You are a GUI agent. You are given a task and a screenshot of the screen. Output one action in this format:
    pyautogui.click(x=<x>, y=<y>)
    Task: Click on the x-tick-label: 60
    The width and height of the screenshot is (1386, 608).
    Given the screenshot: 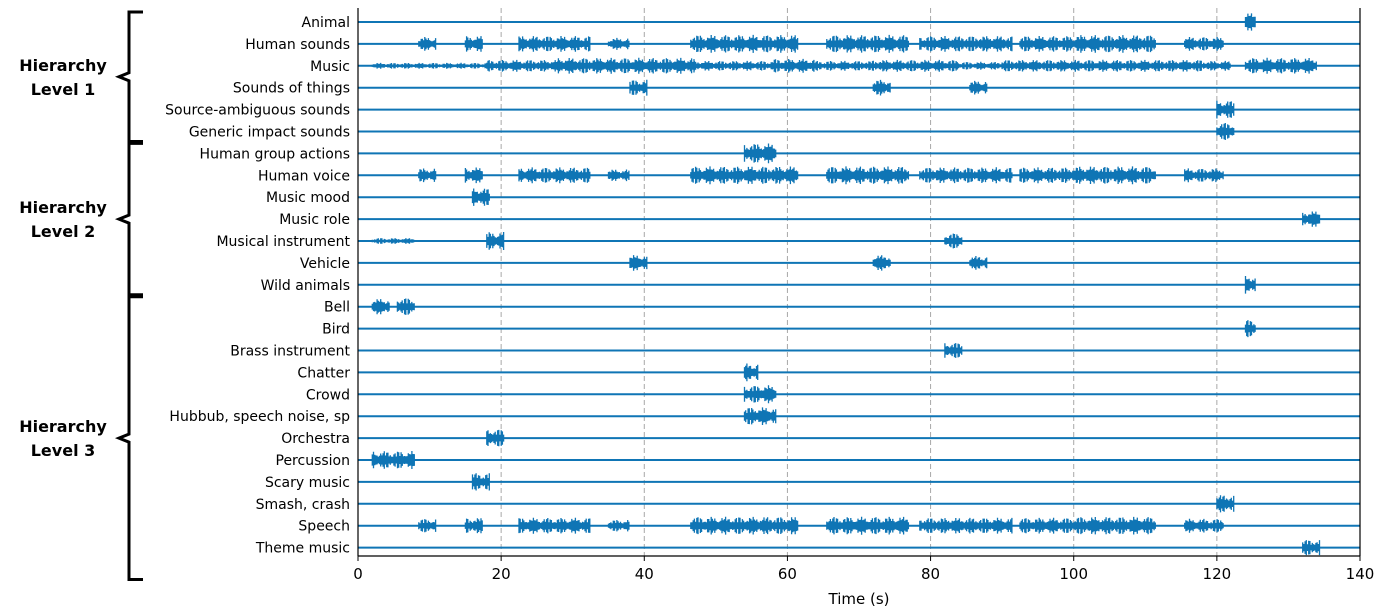 What is the action you would take?
    pyautogui.click(x=787, y=574)
    